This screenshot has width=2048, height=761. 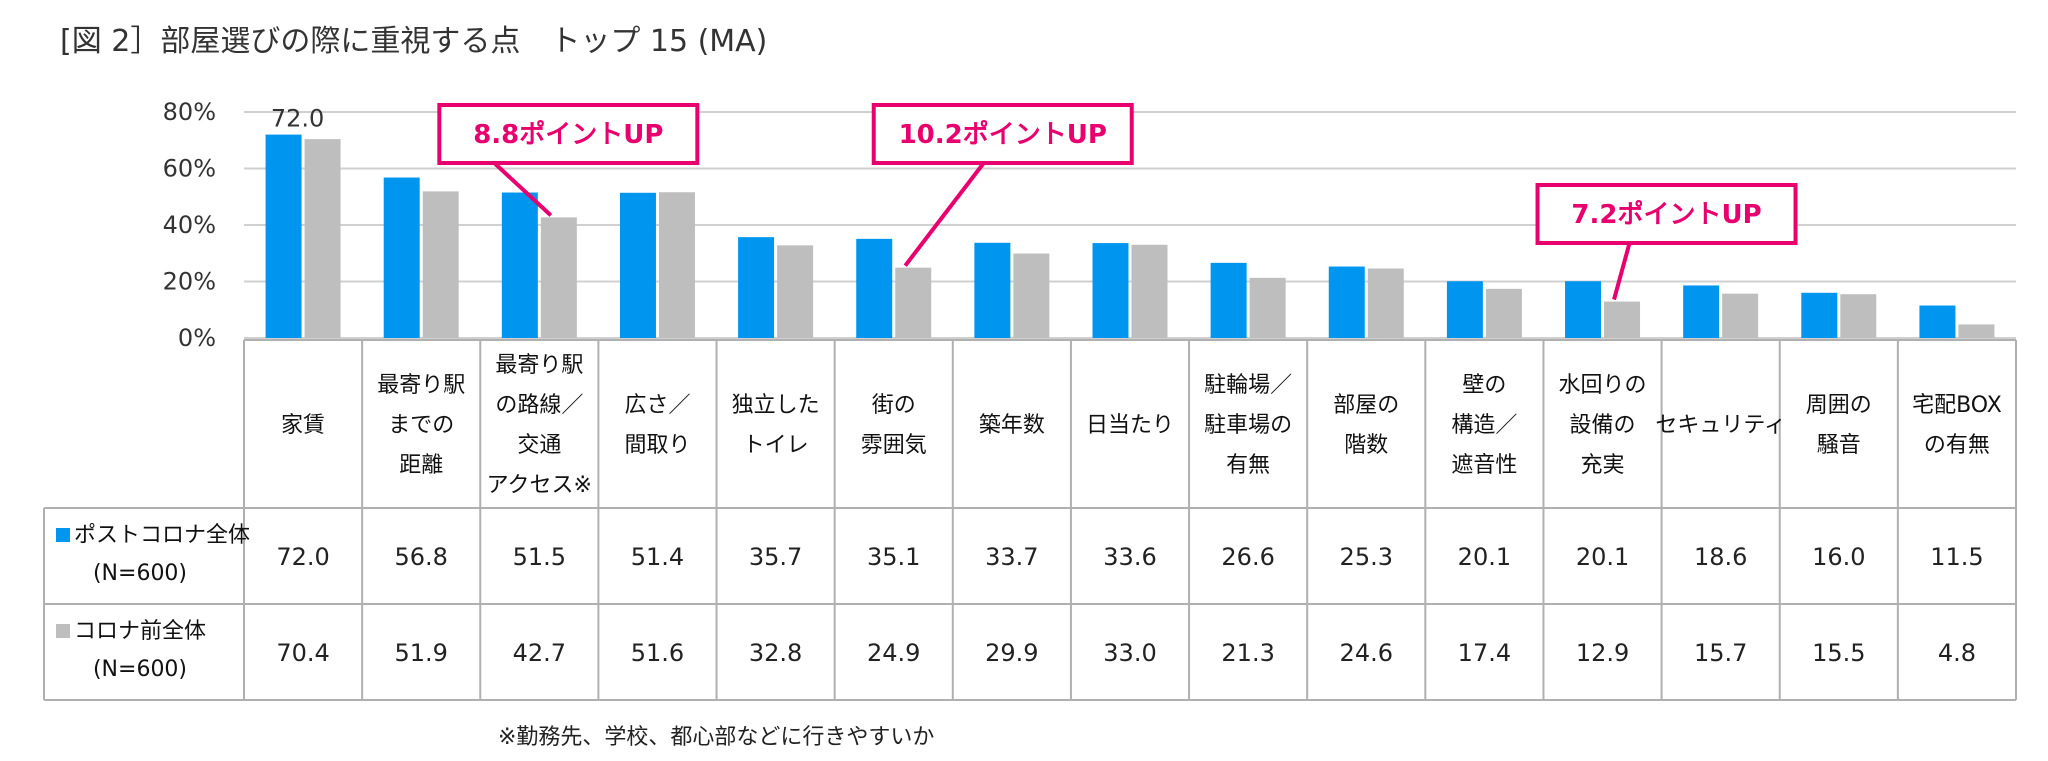 What do you see at coordinates (162, 535) in the screenshot?
I see `legend-label: ポストコロナ全体` at bounding box center [162, 535].